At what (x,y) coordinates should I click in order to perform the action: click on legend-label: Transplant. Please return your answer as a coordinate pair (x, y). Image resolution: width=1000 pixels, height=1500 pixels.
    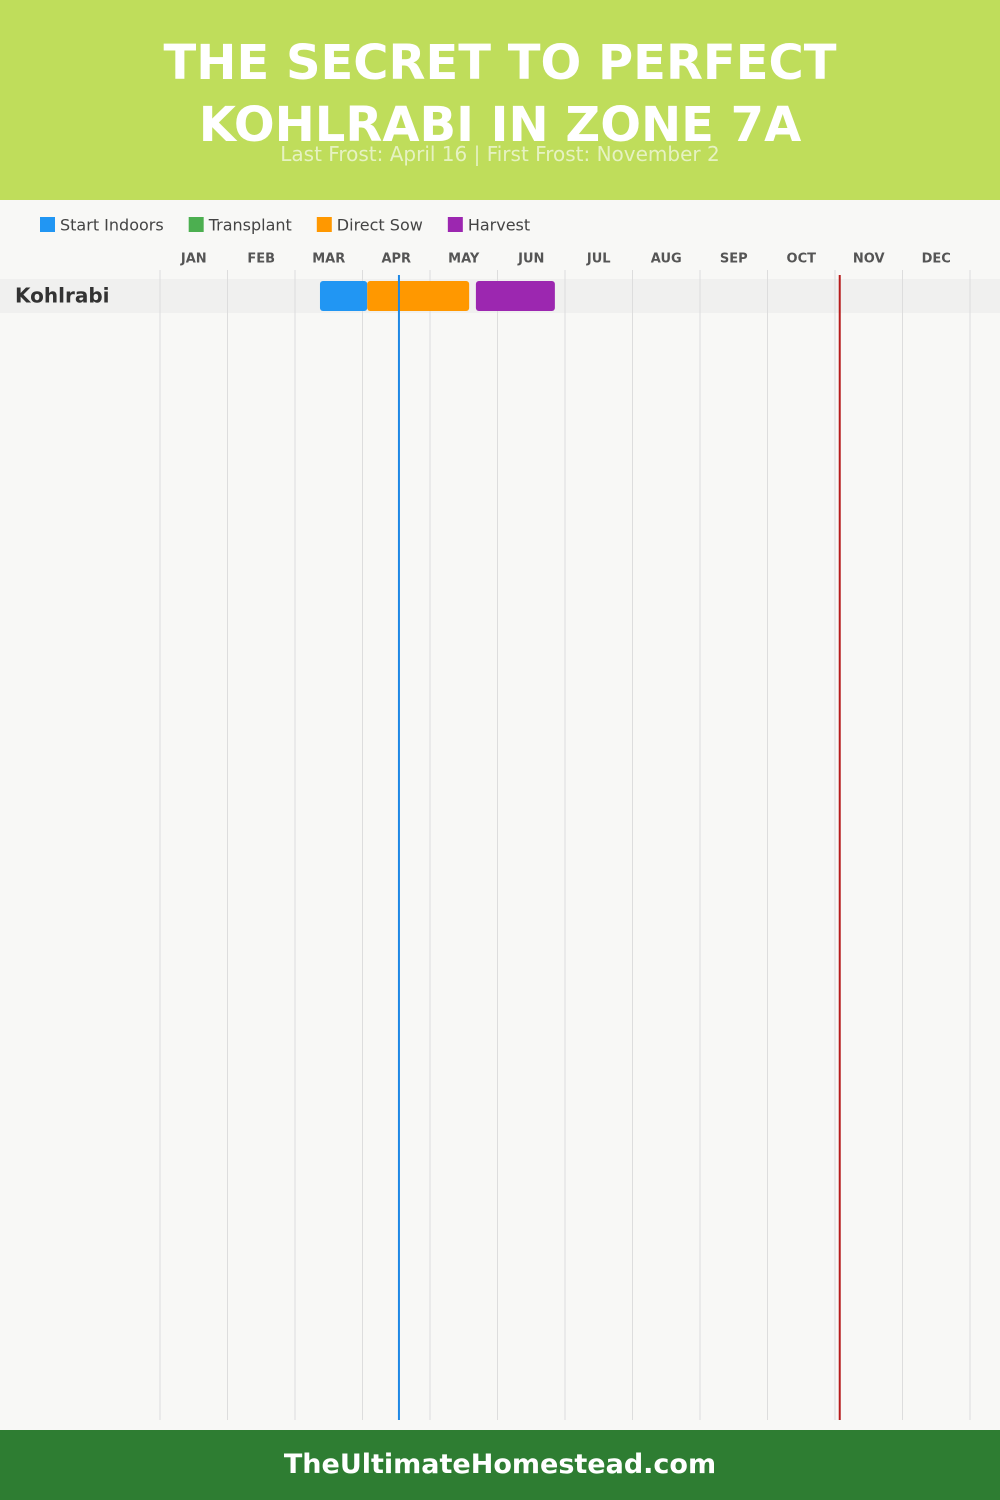
    Looking at the image, I should click on (250, 225).